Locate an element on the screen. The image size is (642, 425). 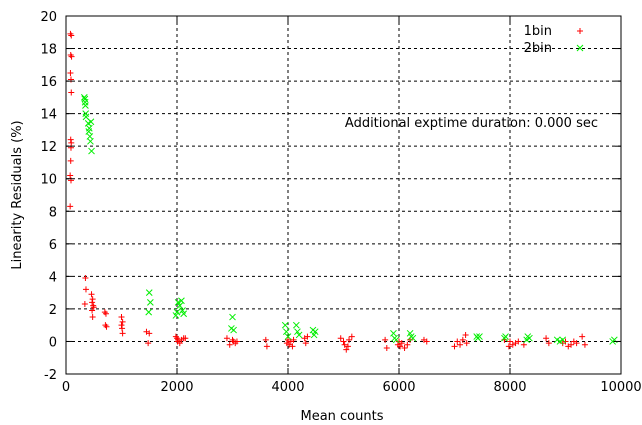
y-axis-label: Linearity Residuals (%) is located at coordinates (17, 194).